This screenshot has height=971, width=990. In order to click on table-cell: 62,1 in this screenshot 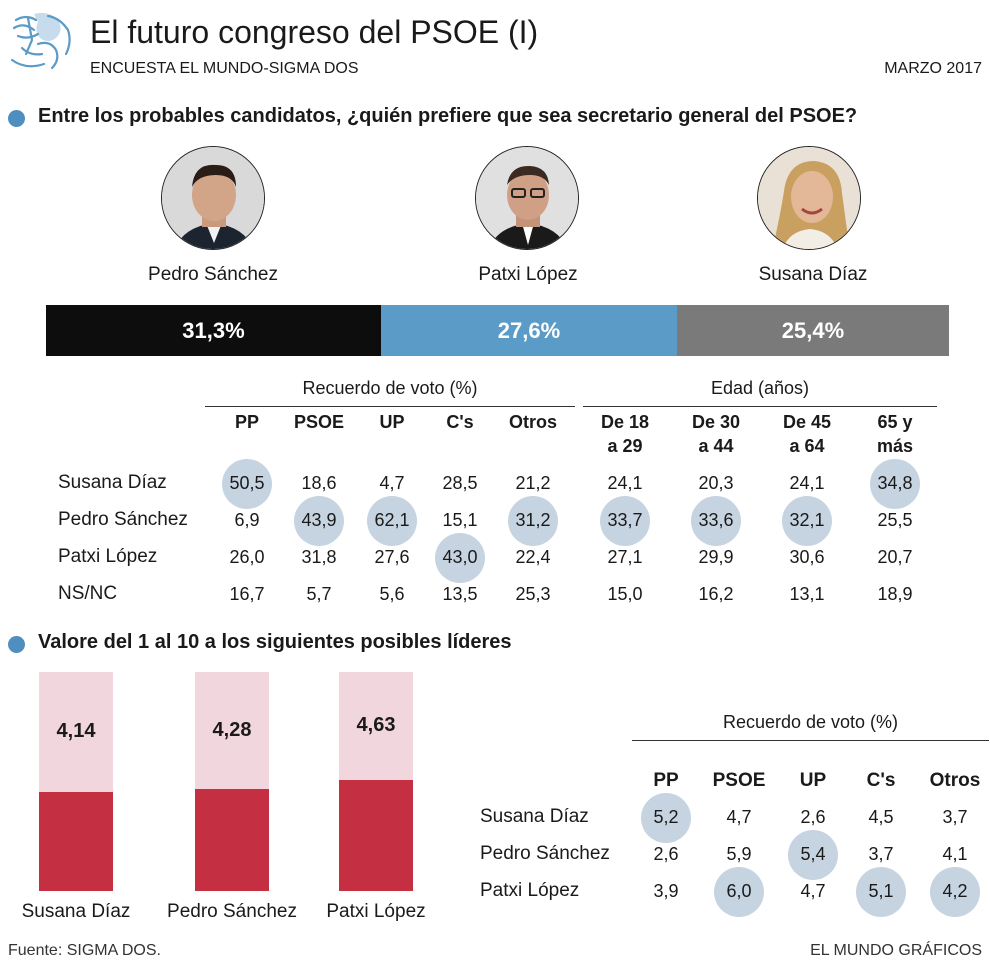, I will do `click(392, 520)`.